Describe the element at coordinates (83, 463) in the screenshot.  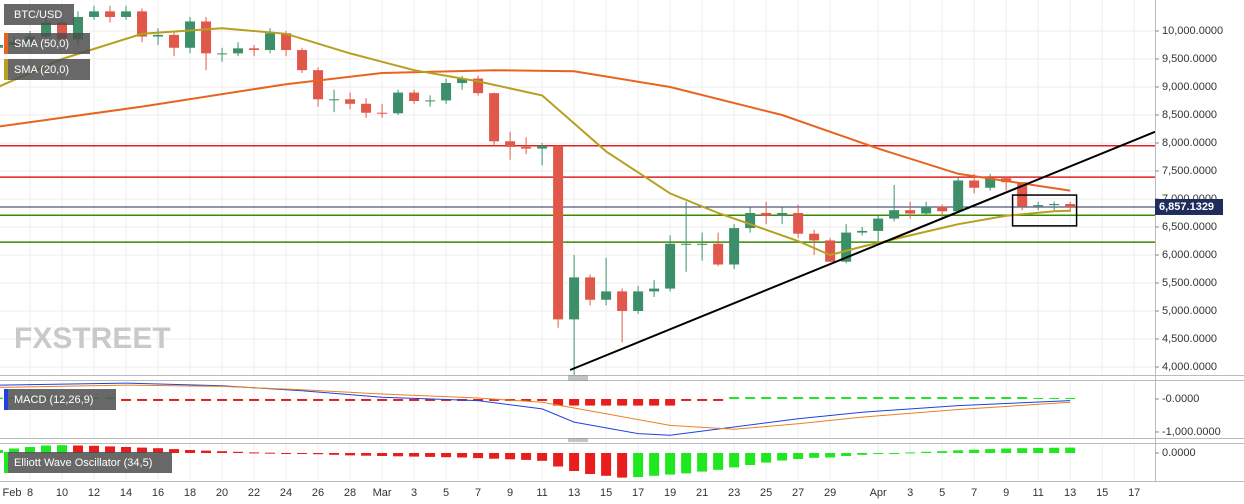
I see `legend-label: Elliott Wave Oscillator (34,5)` at that location.